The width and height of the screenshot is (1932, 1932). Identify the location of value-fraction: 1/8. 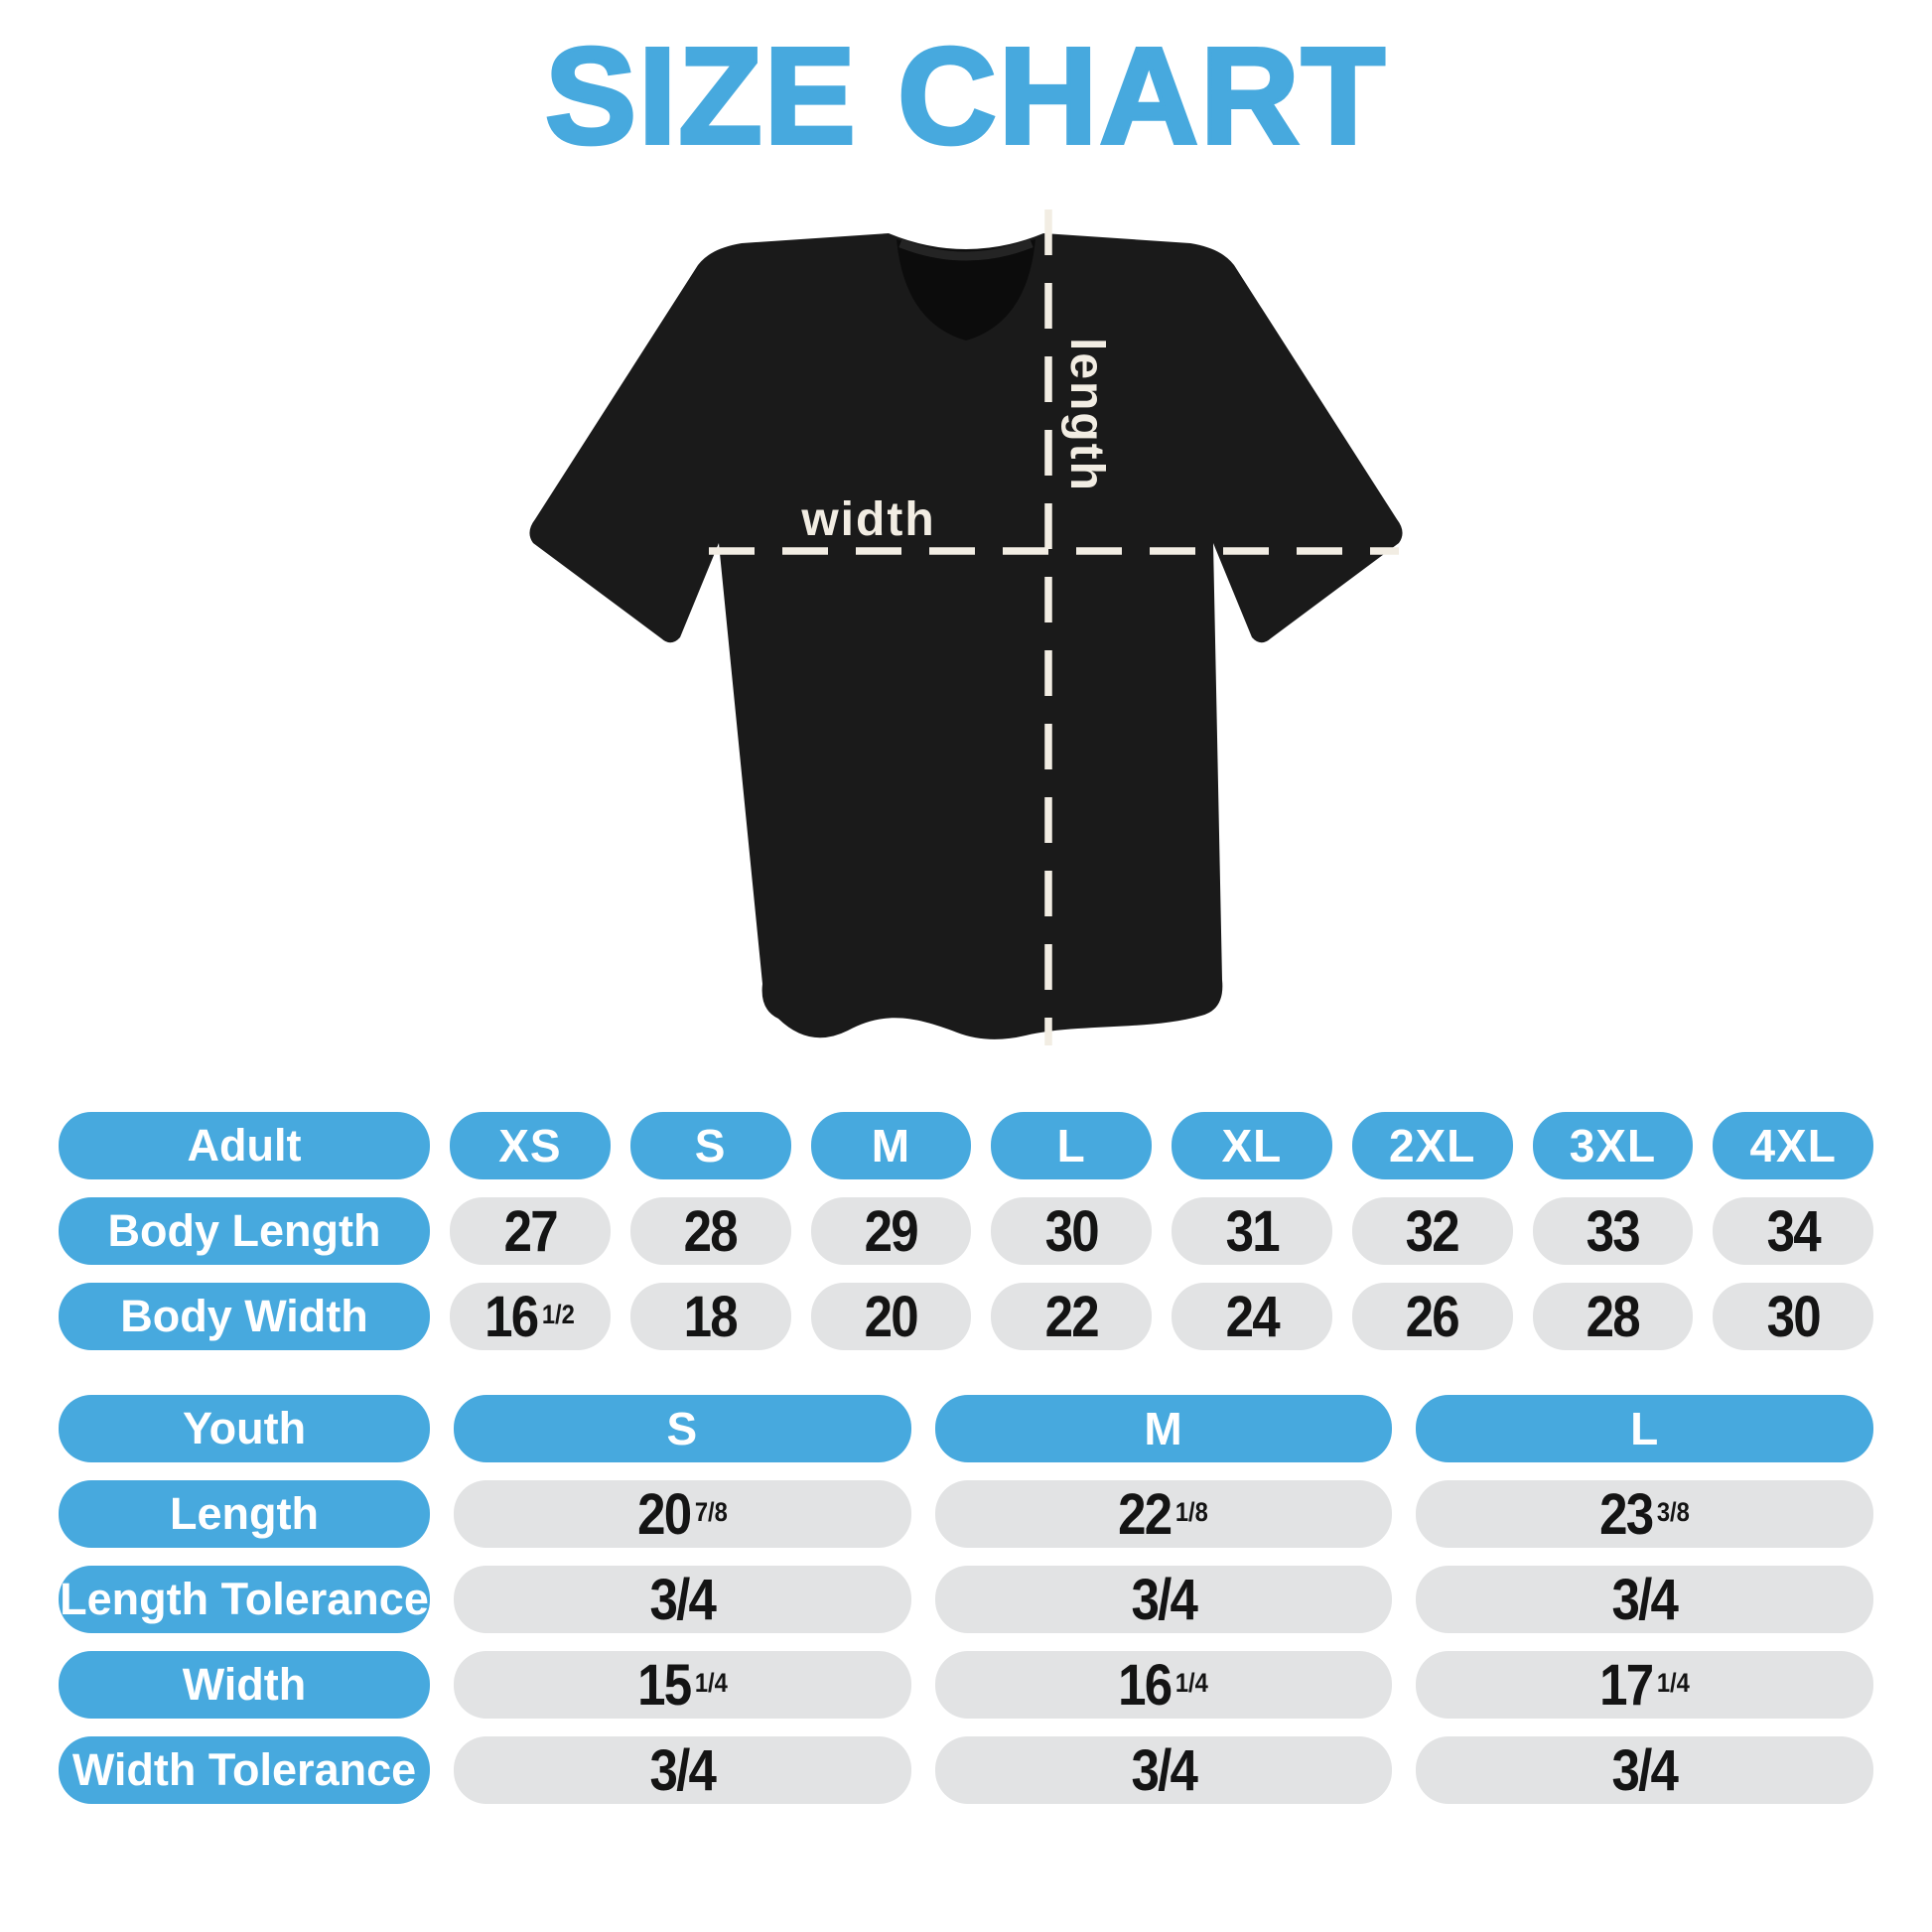
(1192, 1512).